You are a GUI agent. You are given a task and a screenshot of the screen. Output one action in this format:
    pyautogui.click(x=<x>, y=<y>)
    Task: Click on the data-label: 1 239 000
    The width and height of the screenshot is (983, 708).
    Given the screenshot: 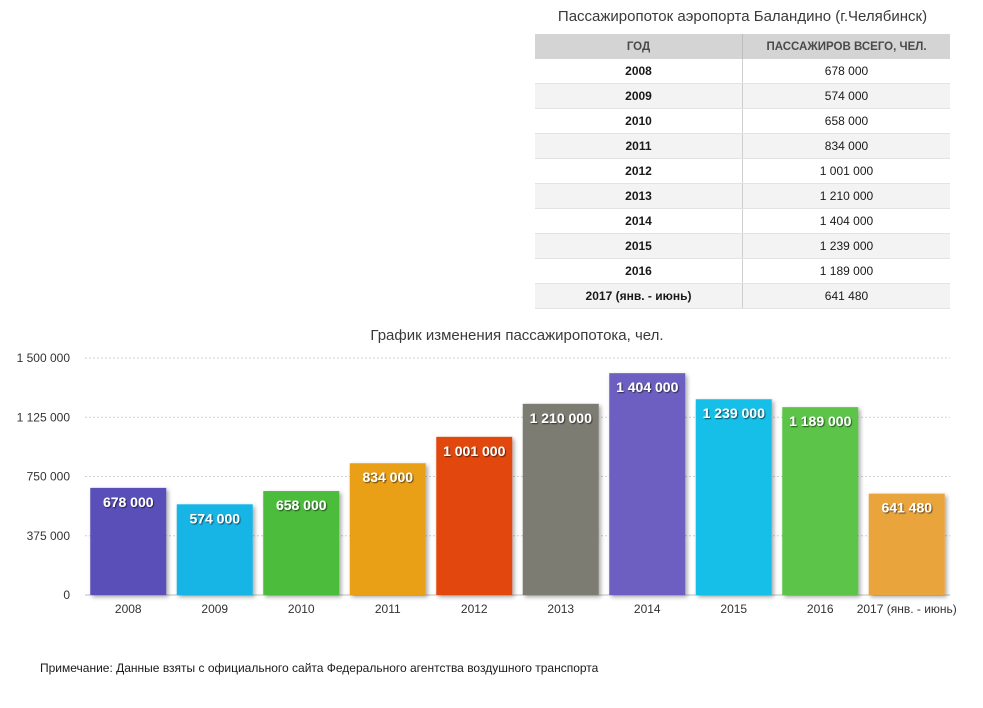 What is the action you would take?
    pyautogui.click(x=734, y=413)
    